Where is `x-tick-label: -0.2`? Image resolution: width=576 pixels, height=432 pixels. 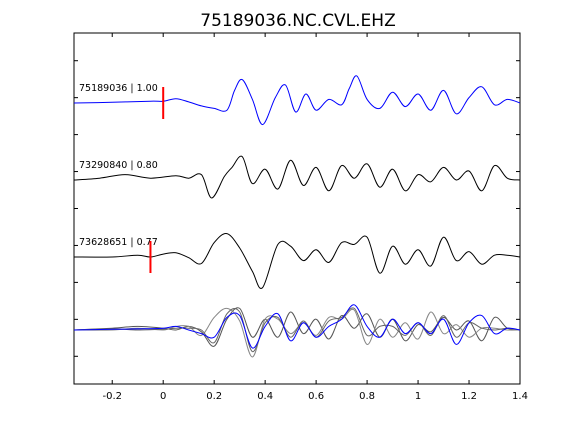
x-tick-label: -0.2 is located at coordinates (112, 396).